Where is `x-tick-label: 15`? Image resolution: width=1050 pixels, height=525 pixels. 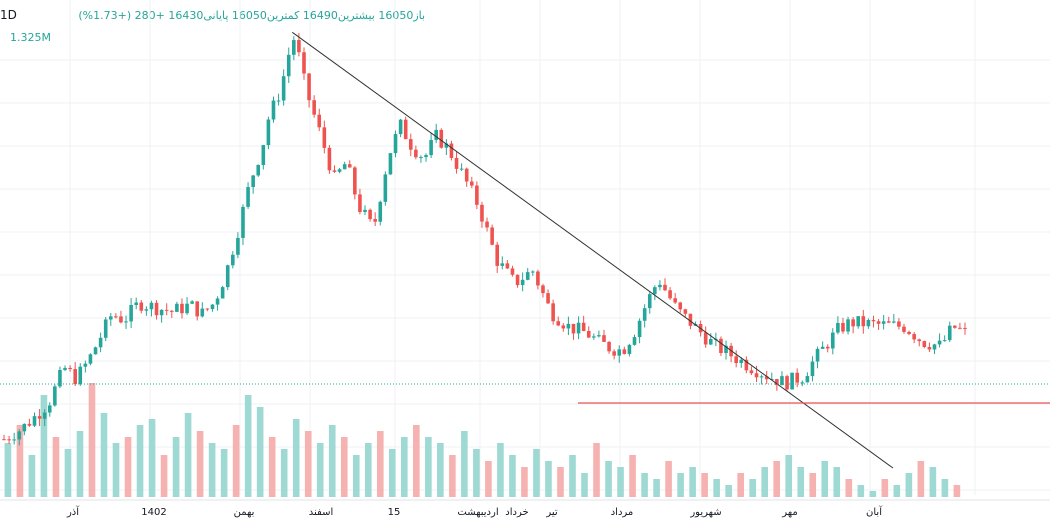 x-tick-label: 15 is located at coordinates (394, 512).